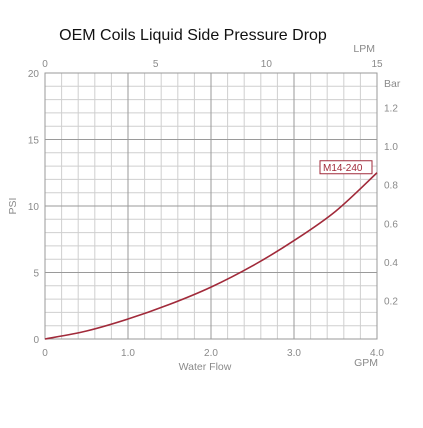 Image resolution: width=423 pixels, height=428 pixels. I want to click on y-right-unit-label: Bar, so click(392, 84).